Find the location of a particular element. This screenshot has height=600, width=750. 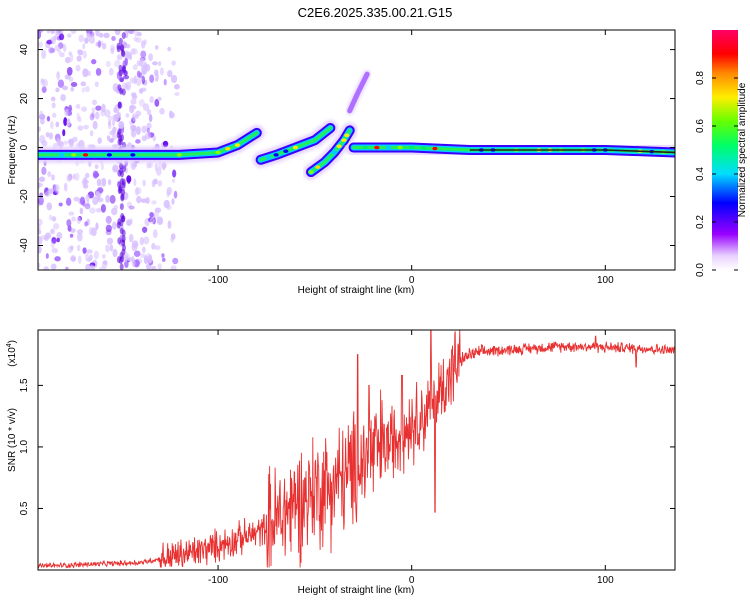

y-tick-label: 40 is located at coordinates (24, 50).